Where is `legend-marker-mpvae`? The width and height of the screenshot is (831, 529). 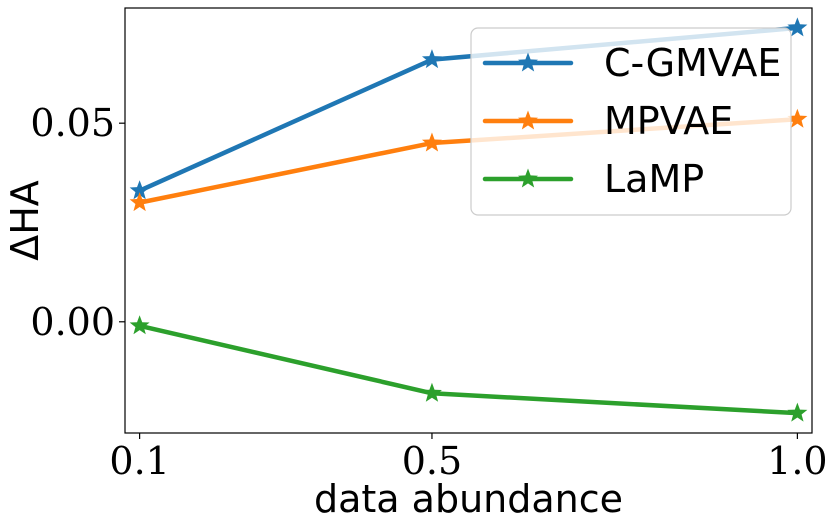 legend-marker-mpvae is located at coordinates (528, 120).